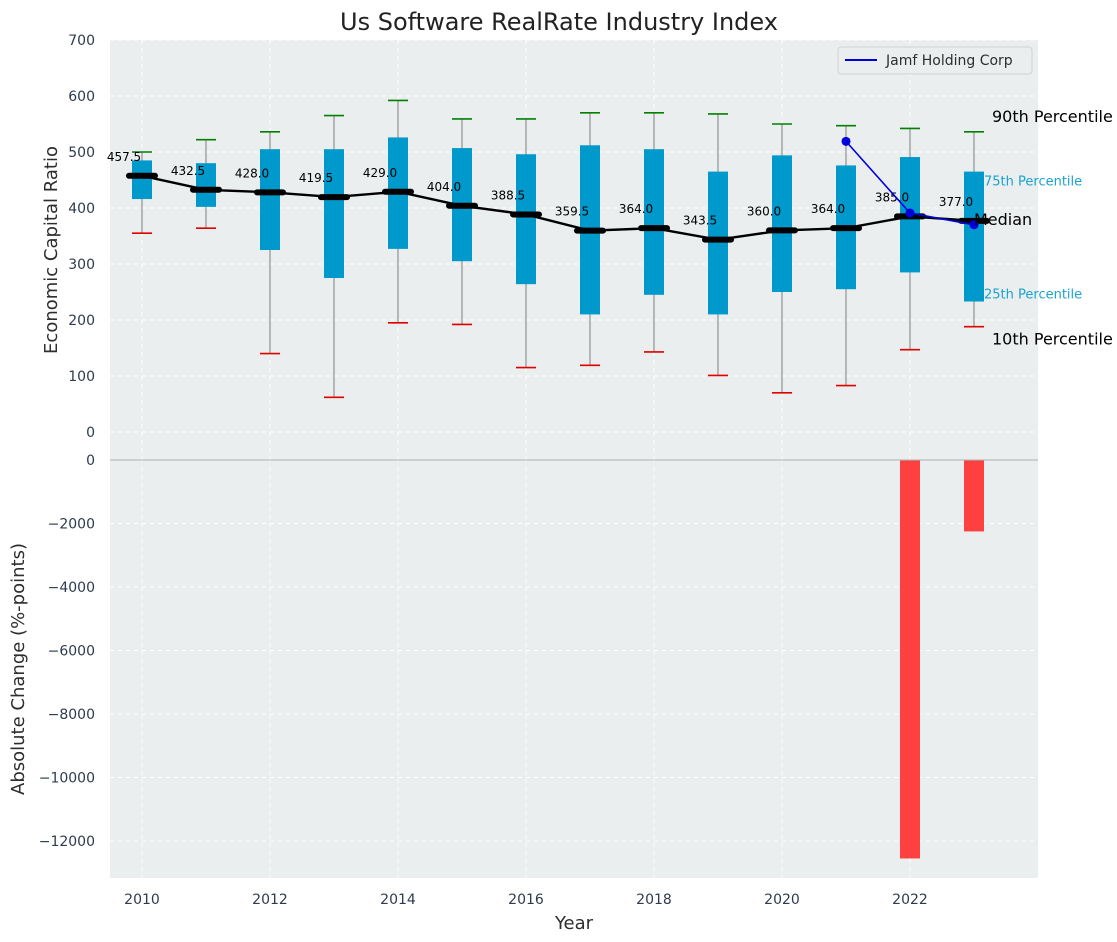 The height and width of the screenshot is (942, 1117). I want to click on x-tick-label: 2016, so click(526, 900).